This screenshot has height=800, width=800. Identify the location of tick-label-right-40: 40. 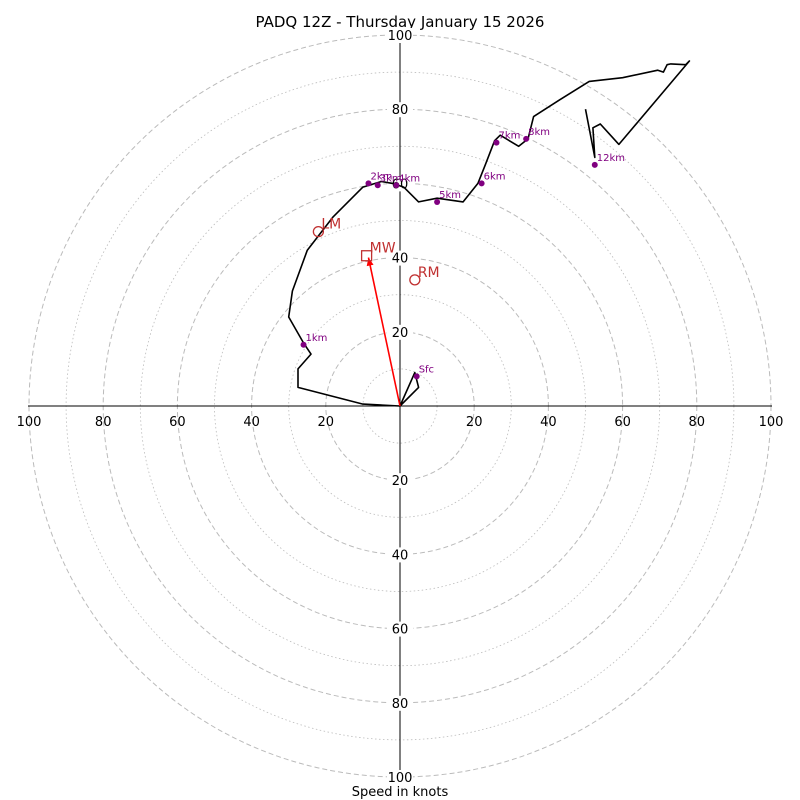
(548, 422).